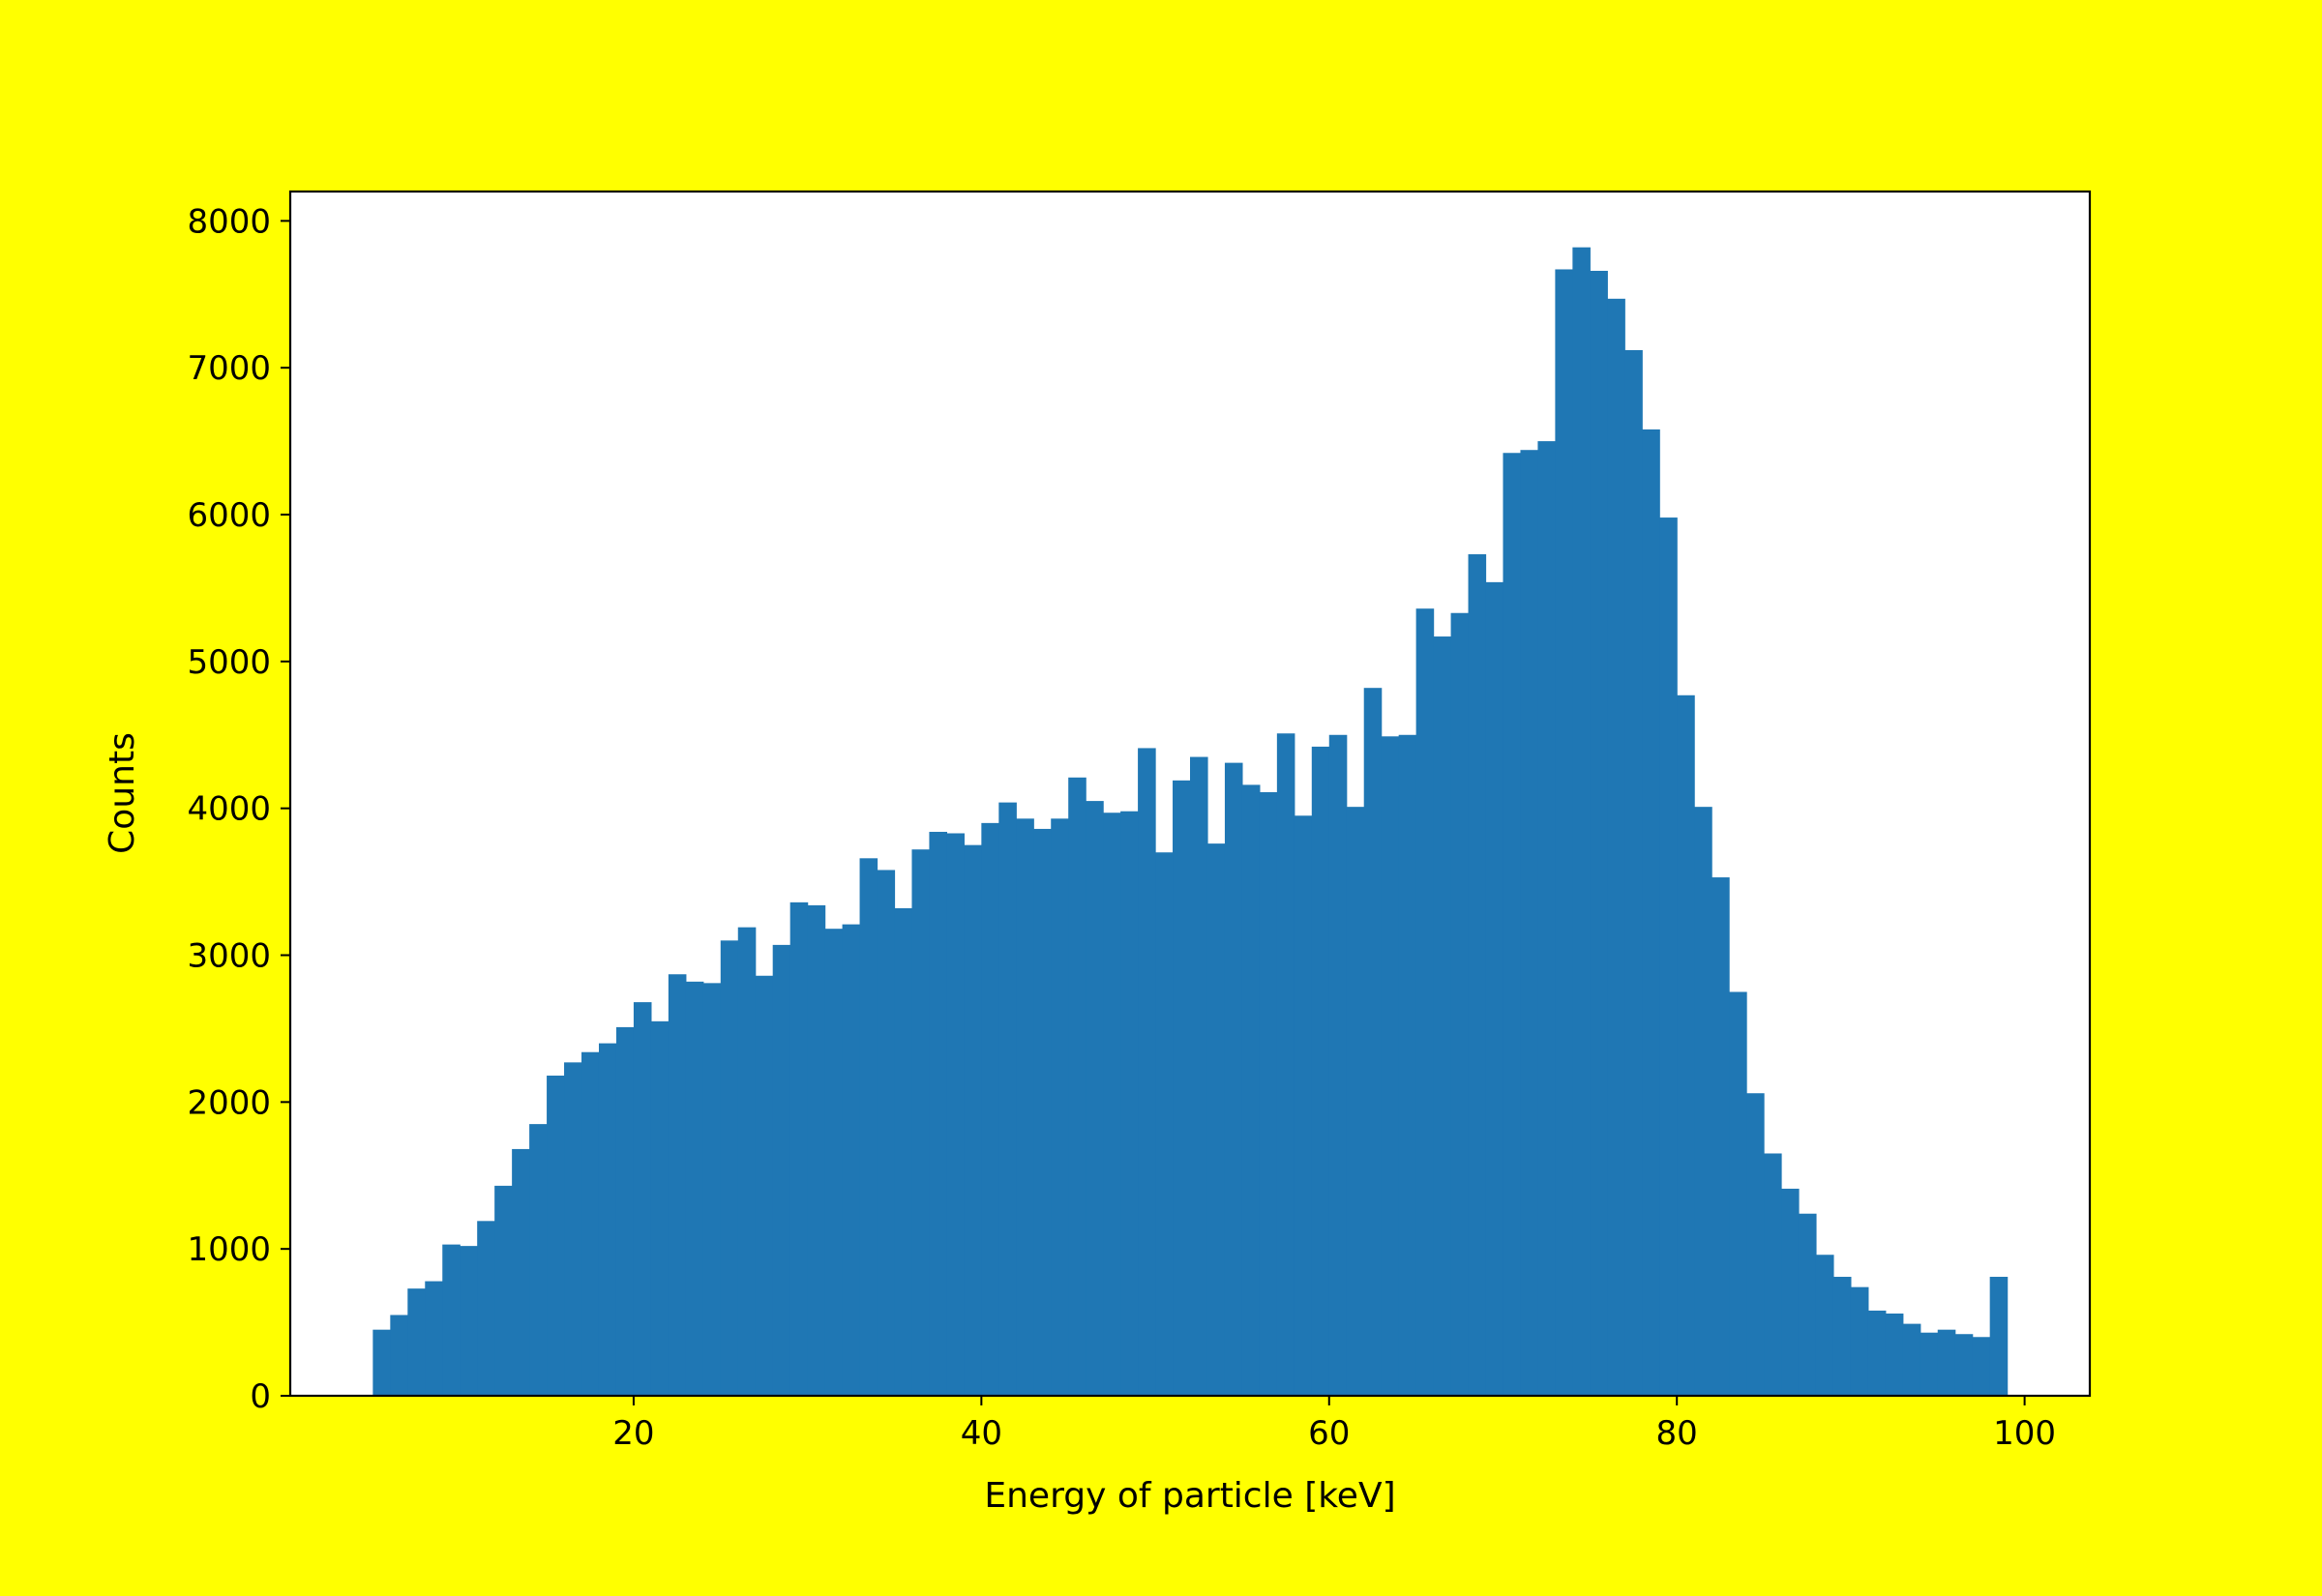 Image resolution: width=2322 pixels, height=1596 pixels. Describe the element at coordinates (229, 662) in the screenshot. I see `y-tick-label: 5000` at that location.